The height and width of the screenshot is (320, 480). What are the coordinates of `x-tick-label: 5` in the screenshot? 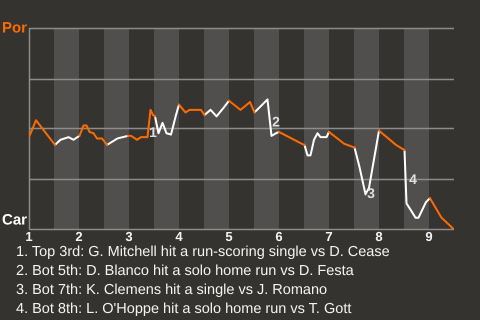 It's located at (229, 236).